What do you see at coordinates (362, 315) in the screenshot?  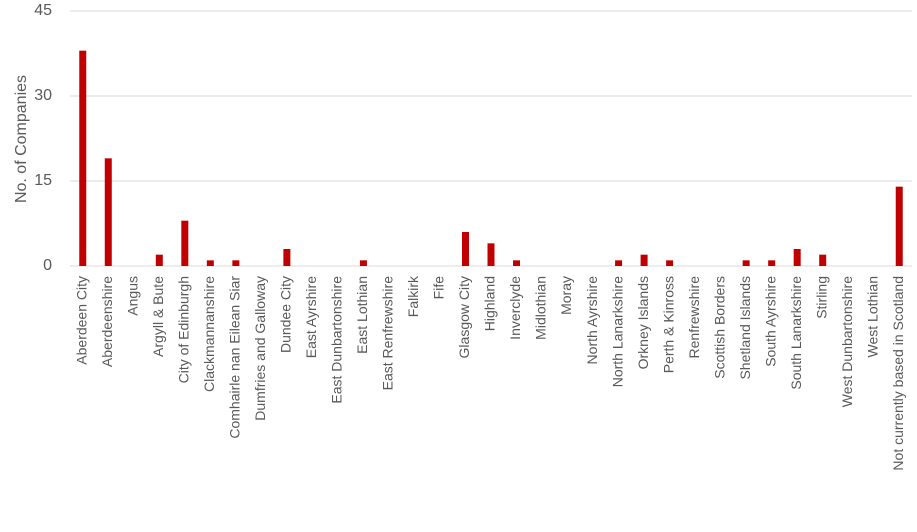 I see `x-tick-label: East Lothian` at bounding box center [362, 315].